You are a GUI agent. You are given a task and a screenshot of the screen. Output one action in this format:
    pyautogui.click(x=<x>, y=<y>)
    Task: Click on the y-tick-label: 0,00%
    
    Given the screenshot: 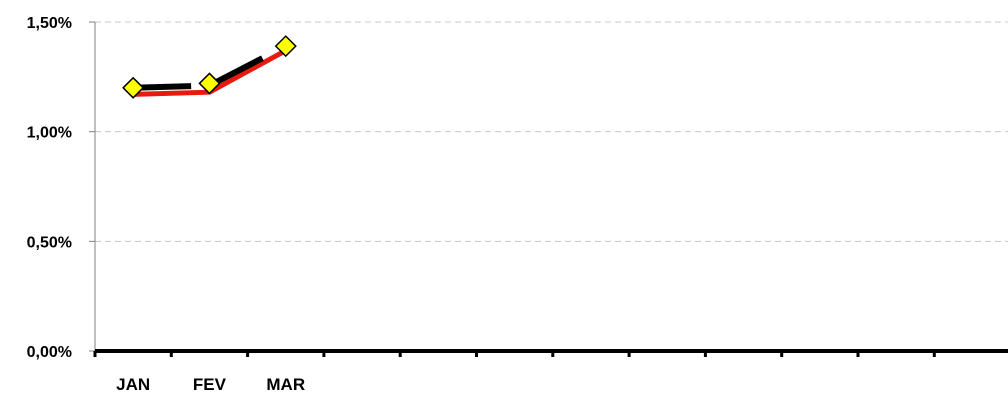 What is the action you would take?
    pyautogui.click(x=49, y=352)
    